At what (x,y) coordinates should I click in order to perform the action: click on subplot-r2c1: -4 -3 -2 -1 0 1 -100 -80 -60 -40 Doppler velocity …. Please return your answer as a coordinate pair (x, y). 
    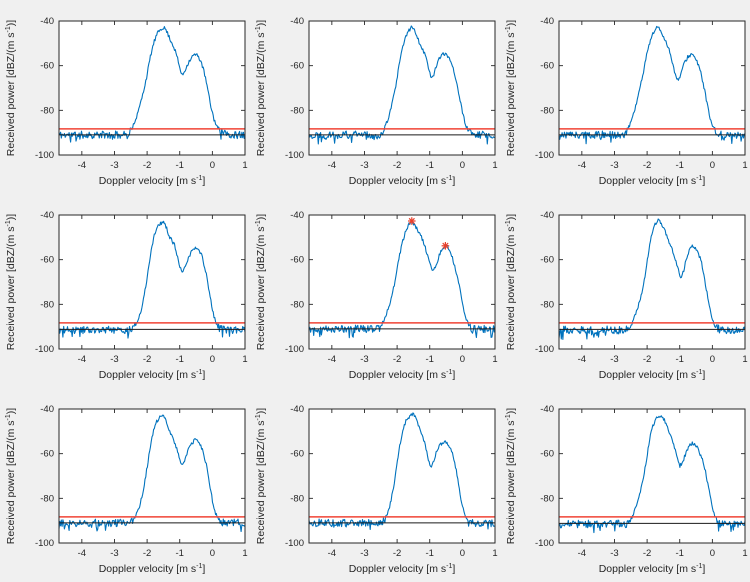
    Looking at the image, I should click on (125, 291).